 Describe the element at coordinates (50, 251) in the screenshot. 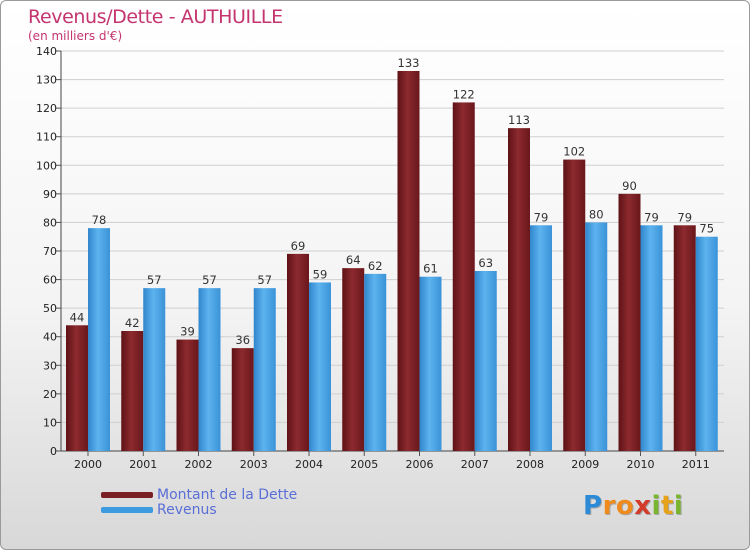

I see `y-tick-label: 70` at that location.